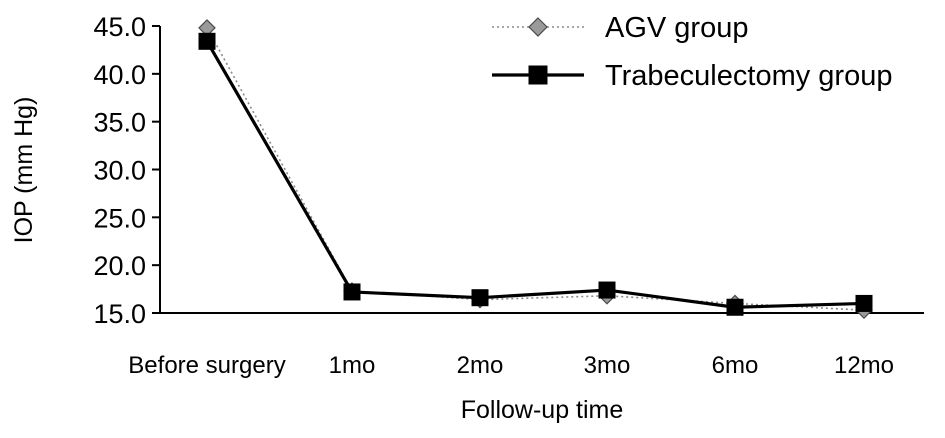 The image size is (945, 438). I want to click on legend: AGV group Trabeculectomy group, so click(692, 52).